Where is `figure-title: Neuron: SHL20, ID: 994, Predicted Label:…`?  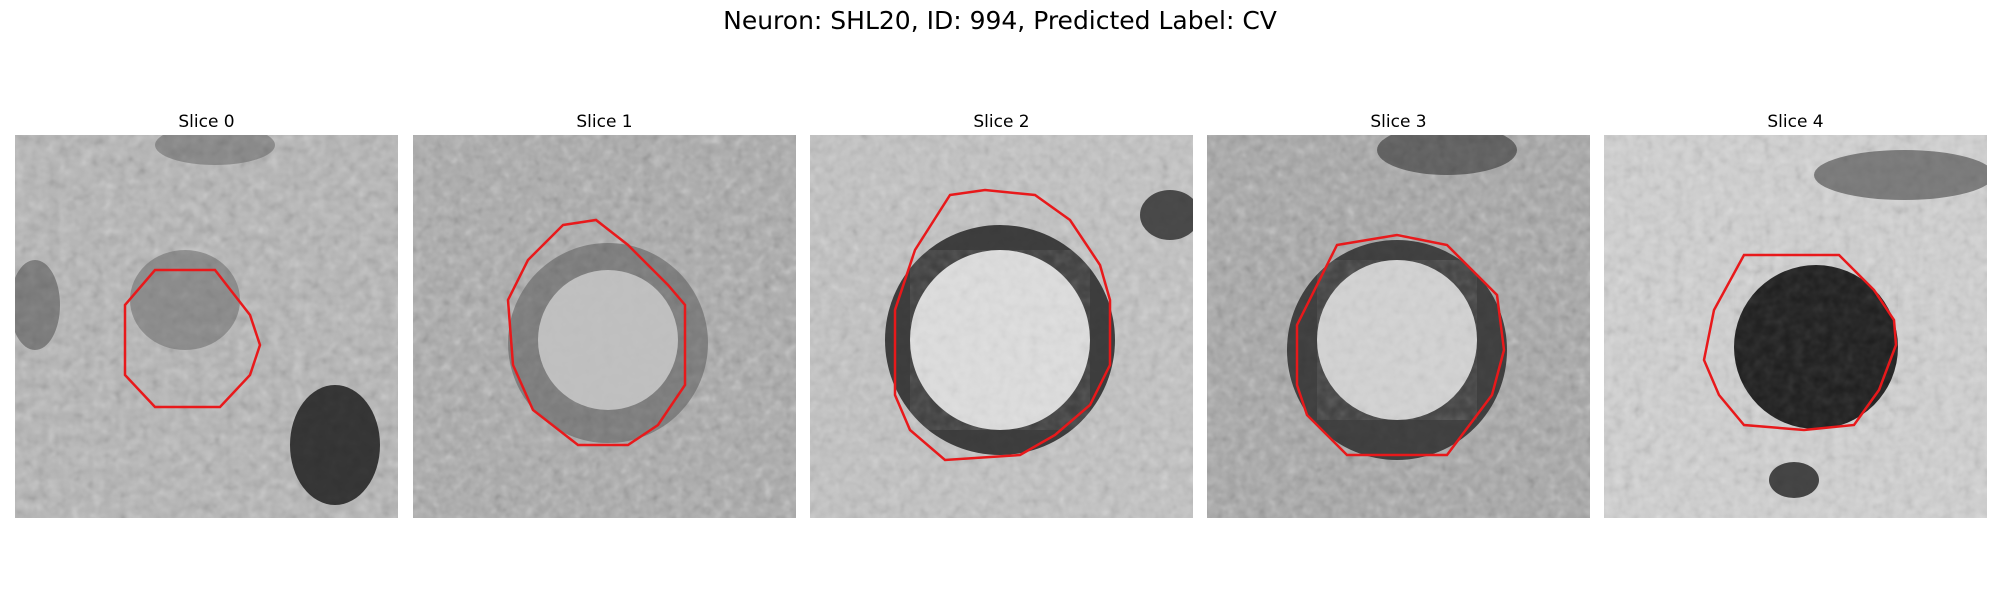 figure-title: Neuron: SHL20, ID: 994, Predicted Label:… is located at coordinates (1000, 20).